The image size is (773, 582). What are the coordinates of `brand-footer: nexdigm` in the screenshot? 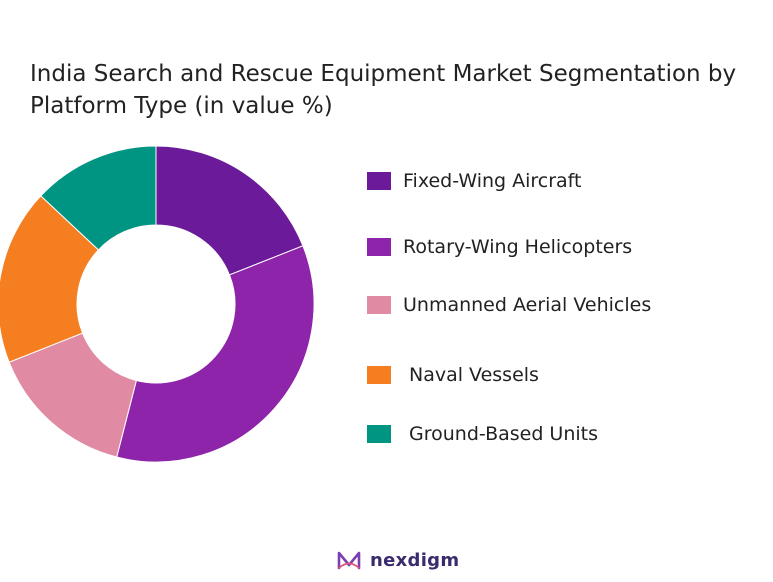 It's located at (397, 560).